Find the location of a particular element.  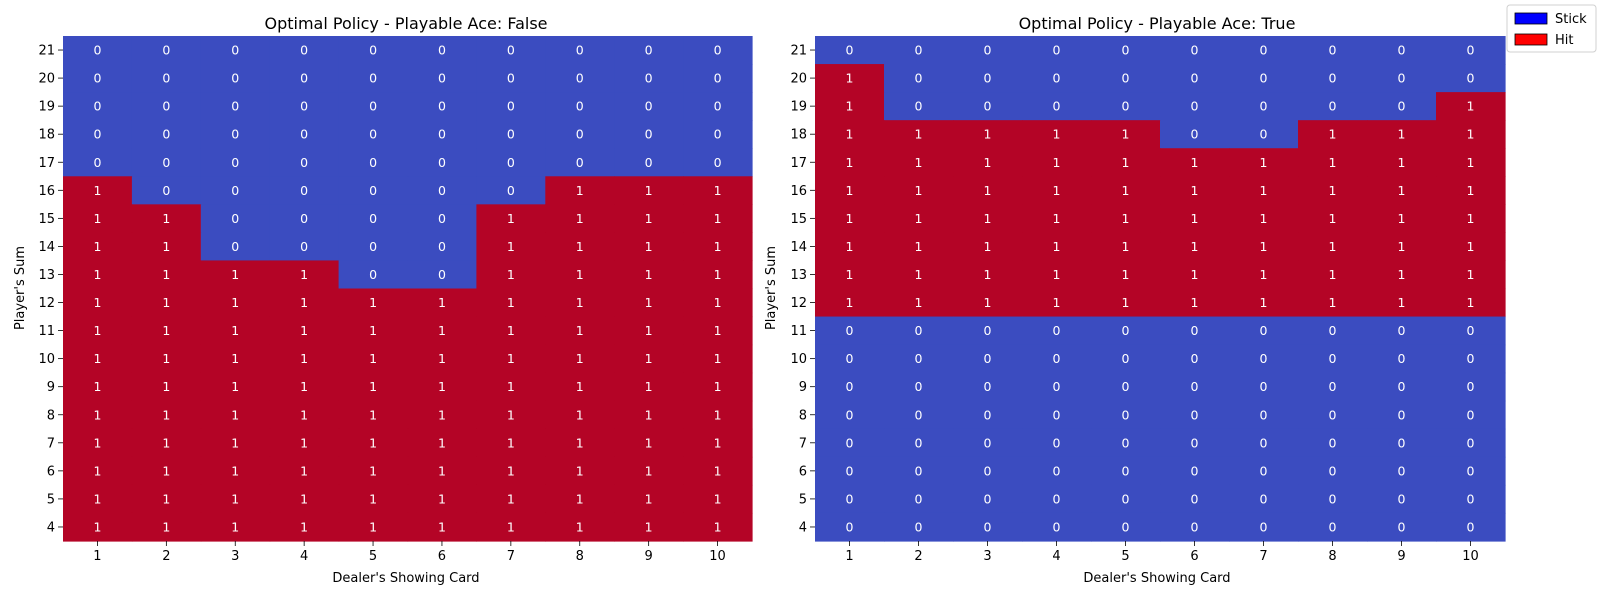

y-tick-label: 5 is located at coordinates (51, 499).